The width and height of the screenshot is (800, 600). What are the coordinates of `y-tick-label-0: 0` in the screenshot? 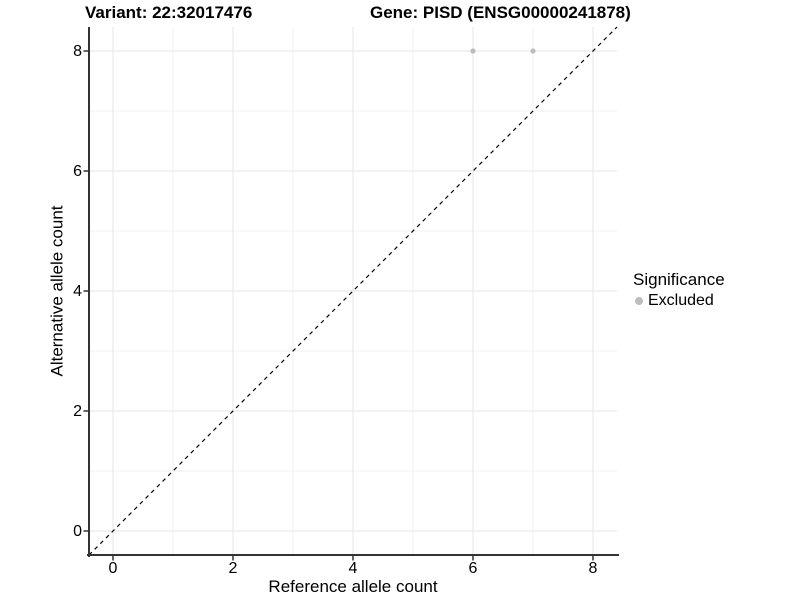 It's located at (77, 531).